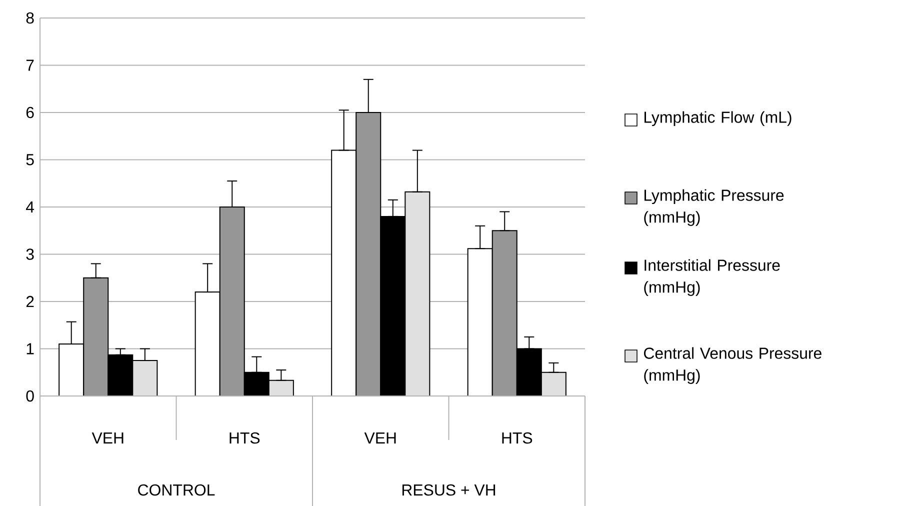  I want to click on text: CONTROL, so click(176, 490).